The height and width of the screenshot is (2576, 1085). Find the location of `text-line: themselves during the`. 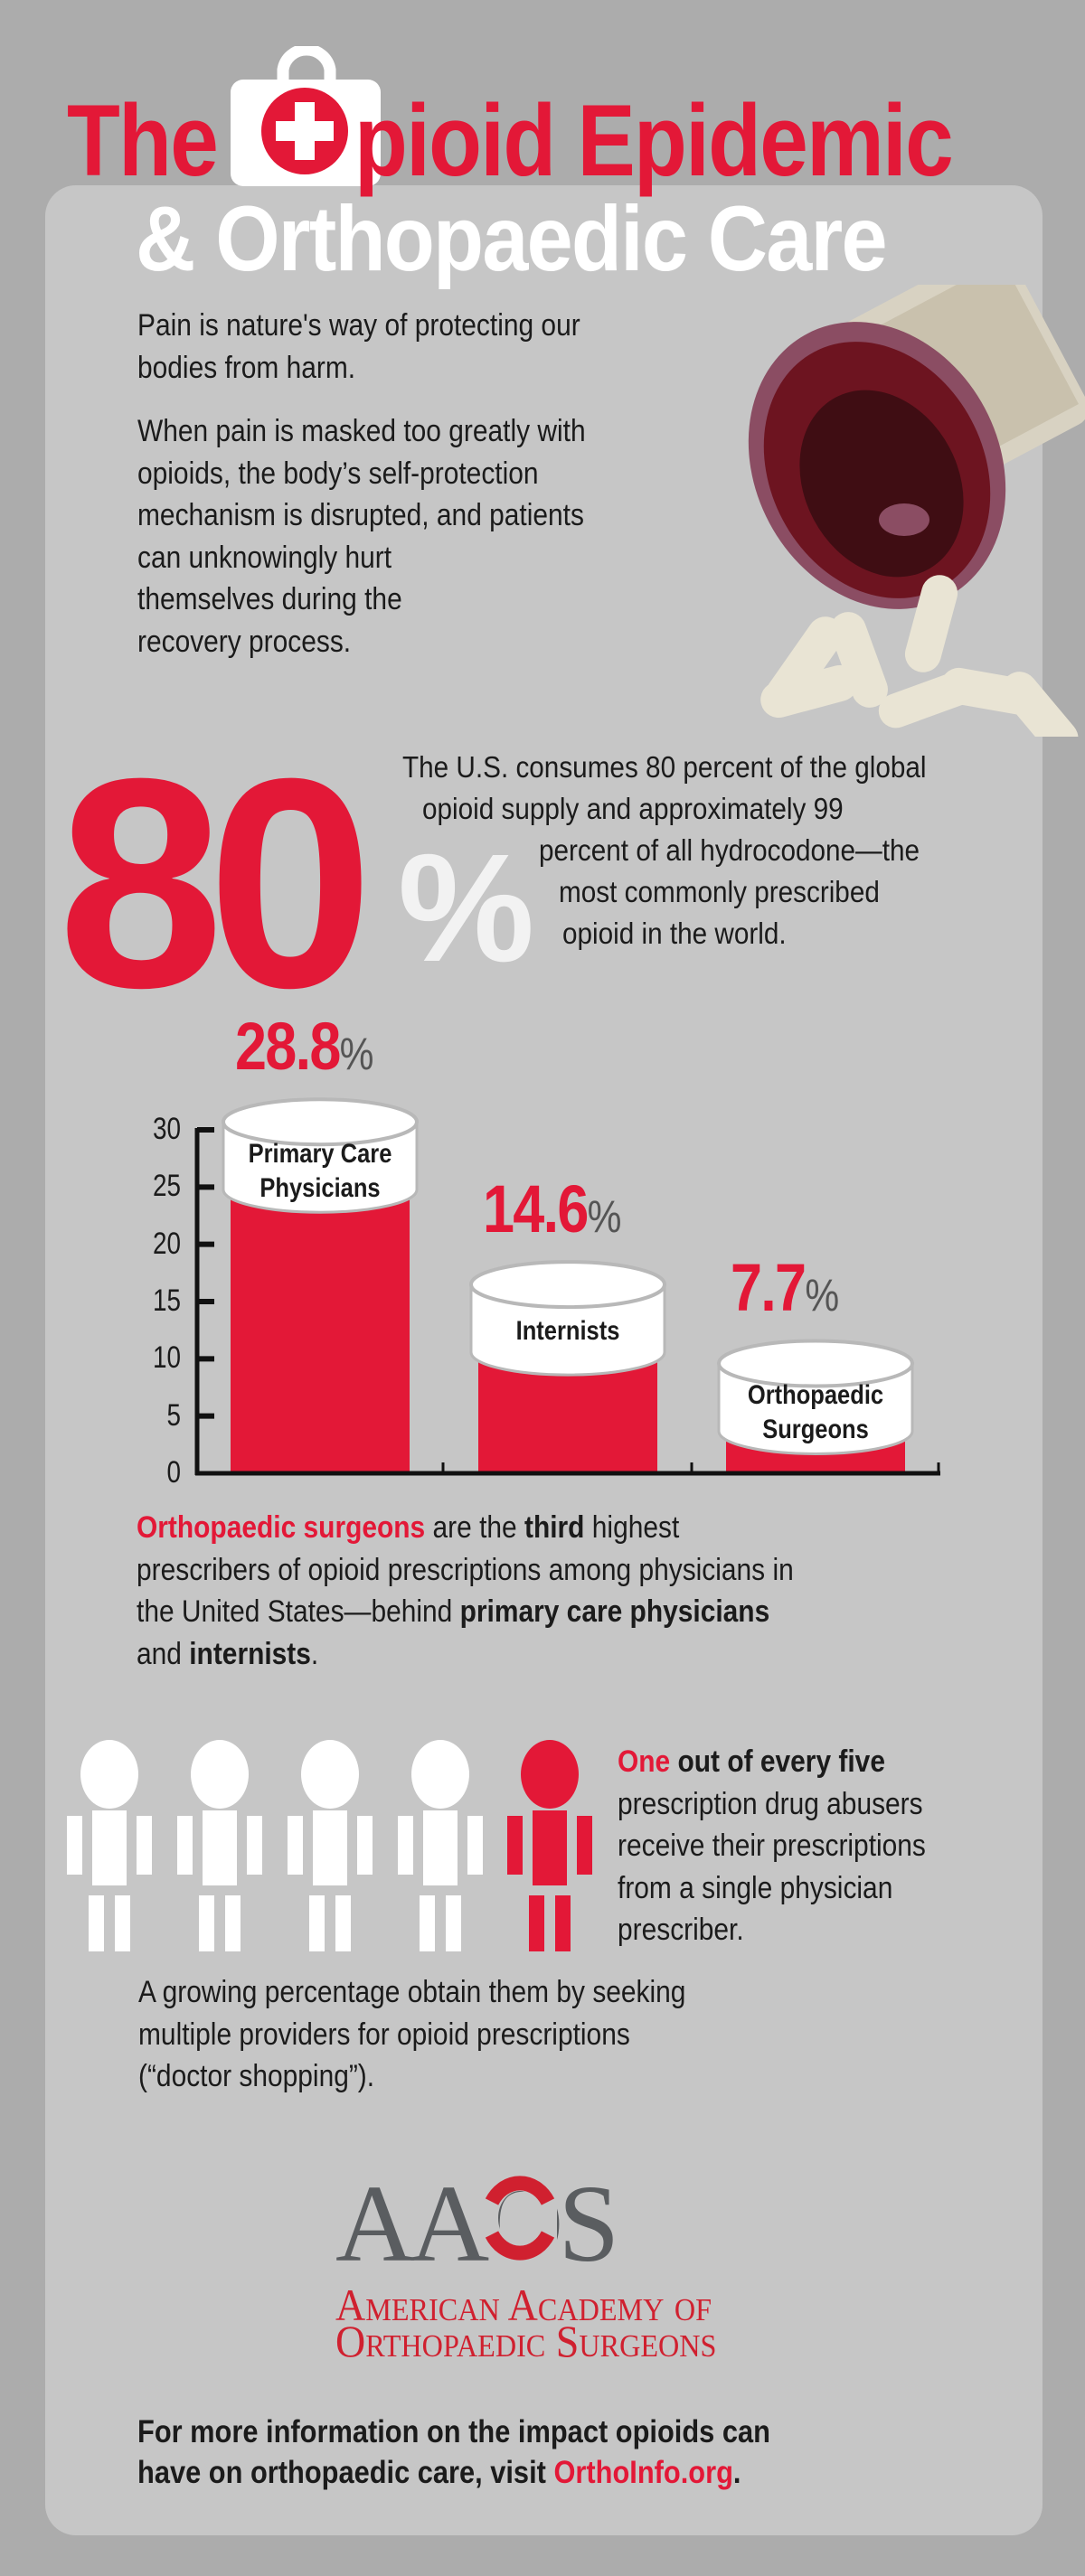

text-line: themselves during the is located at coordinates (269, 599).